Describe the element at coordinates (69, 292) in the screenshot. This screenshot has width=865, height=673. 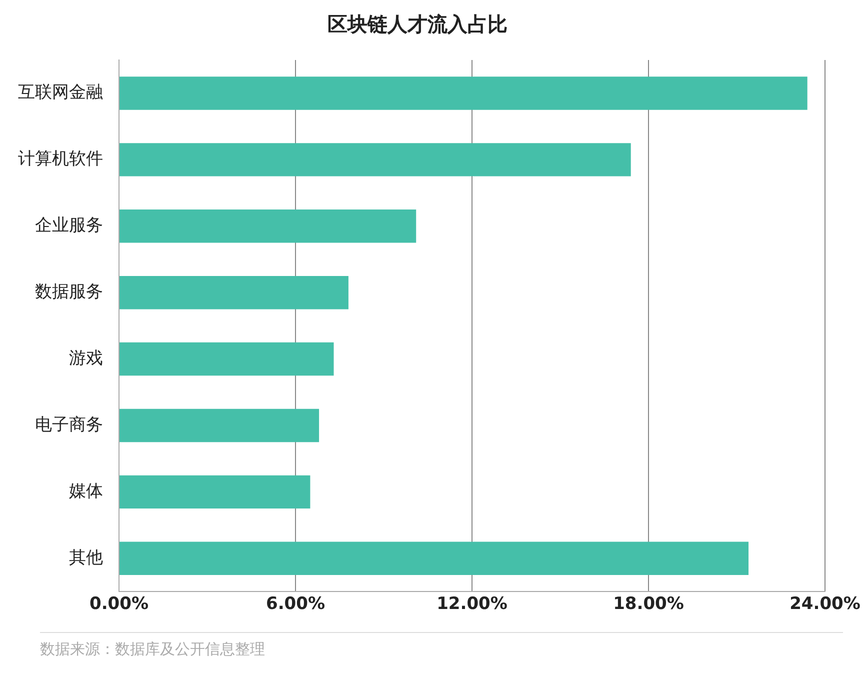
I see `y-tick-label: 数据服务` at that location.